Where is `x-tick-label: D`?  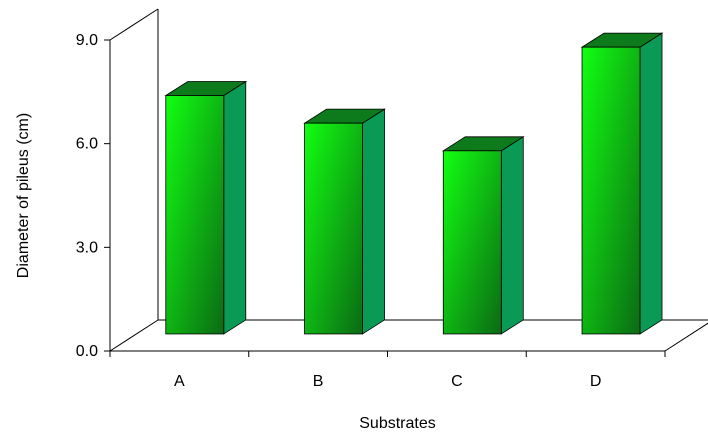
x-tick-label: D is located at coordinates (596, 381).